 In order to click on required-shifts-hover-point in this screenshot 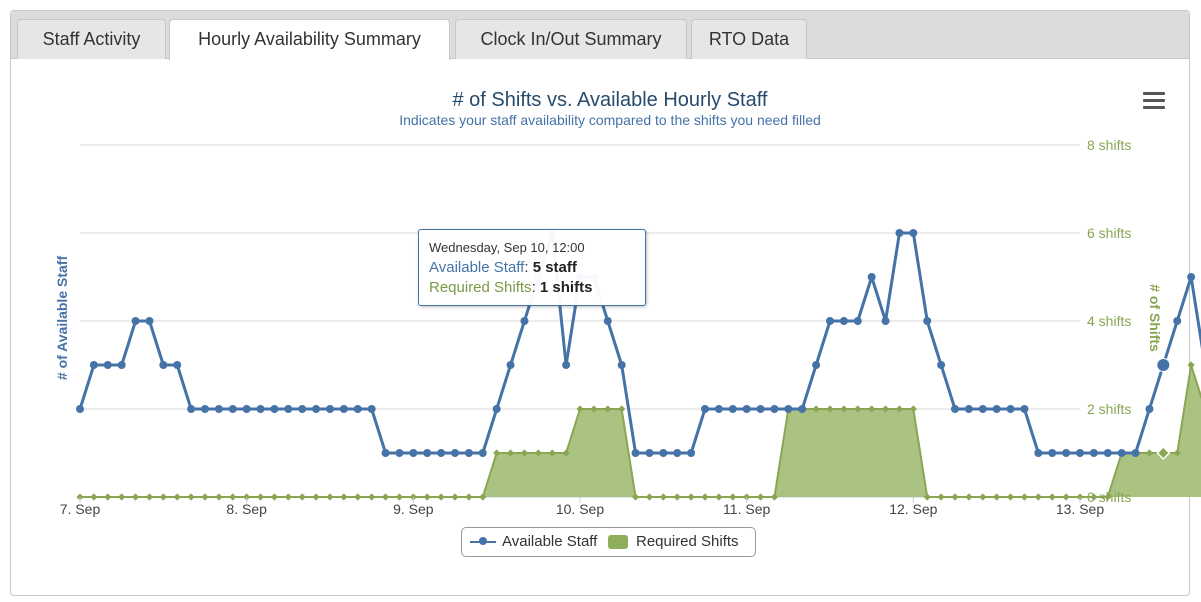, I will do `click(1163, 453)`.